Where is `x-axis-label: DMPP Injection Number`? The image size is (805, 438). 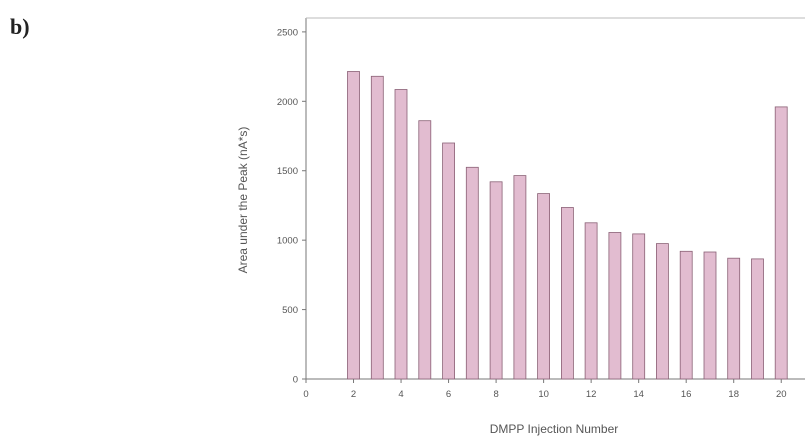
x-axis-label: DMPP Injection Number is located at coordinates (554, 429).